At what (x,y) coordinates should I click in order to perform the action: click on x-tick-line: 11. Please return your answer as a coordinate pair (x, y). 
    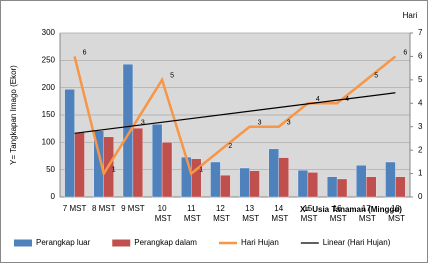
    Looking at the image, I should click on (191, 208).